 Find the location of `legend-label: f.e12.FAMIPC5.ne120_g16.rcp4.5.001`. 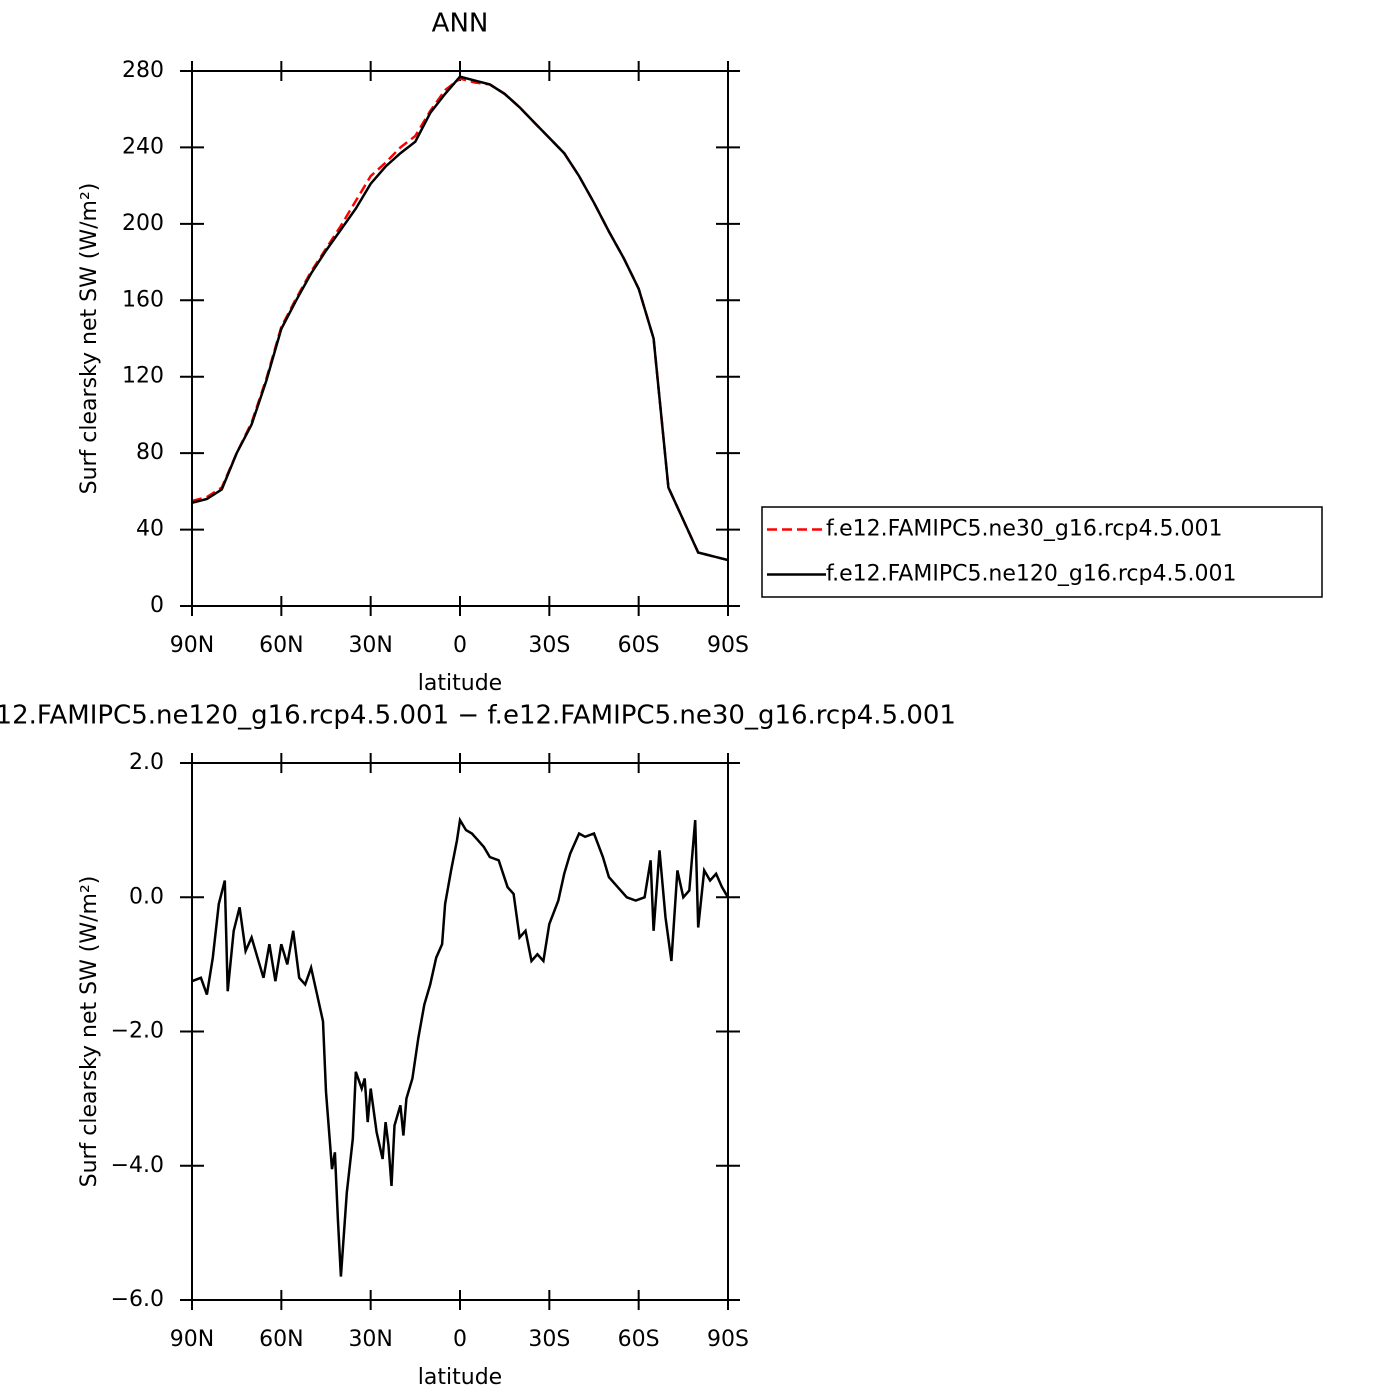

legend-label: f.e12.FAMIPC5.ne120_g16.rcp4.5.001 is located at coordinates (1031, 574).